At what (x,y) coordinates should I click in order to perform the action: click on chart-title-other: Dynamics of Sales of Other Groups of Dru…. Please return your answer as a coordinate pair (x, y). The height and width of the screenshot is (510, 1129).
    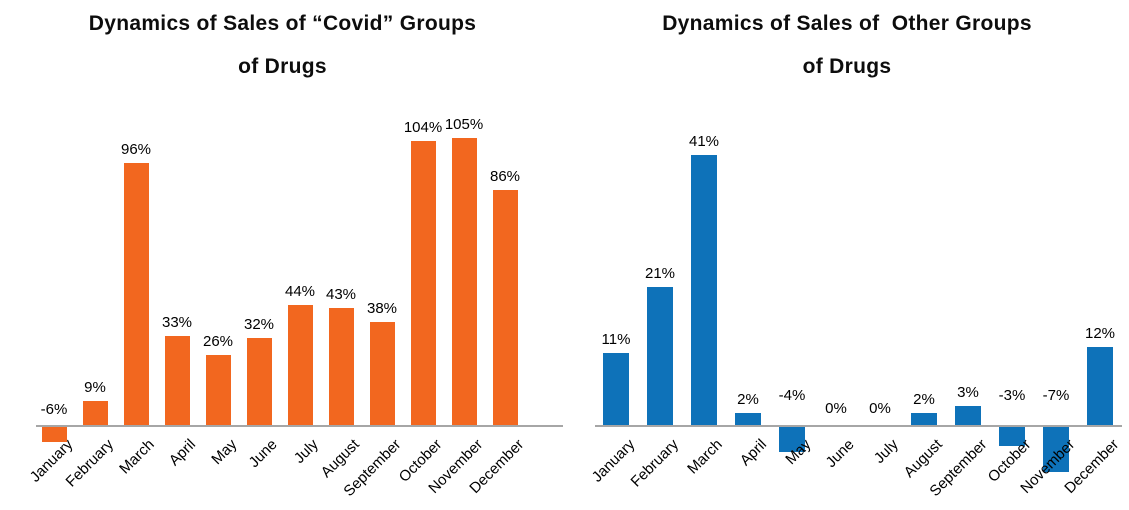
    Looking at the image, I should click on (847, 45).